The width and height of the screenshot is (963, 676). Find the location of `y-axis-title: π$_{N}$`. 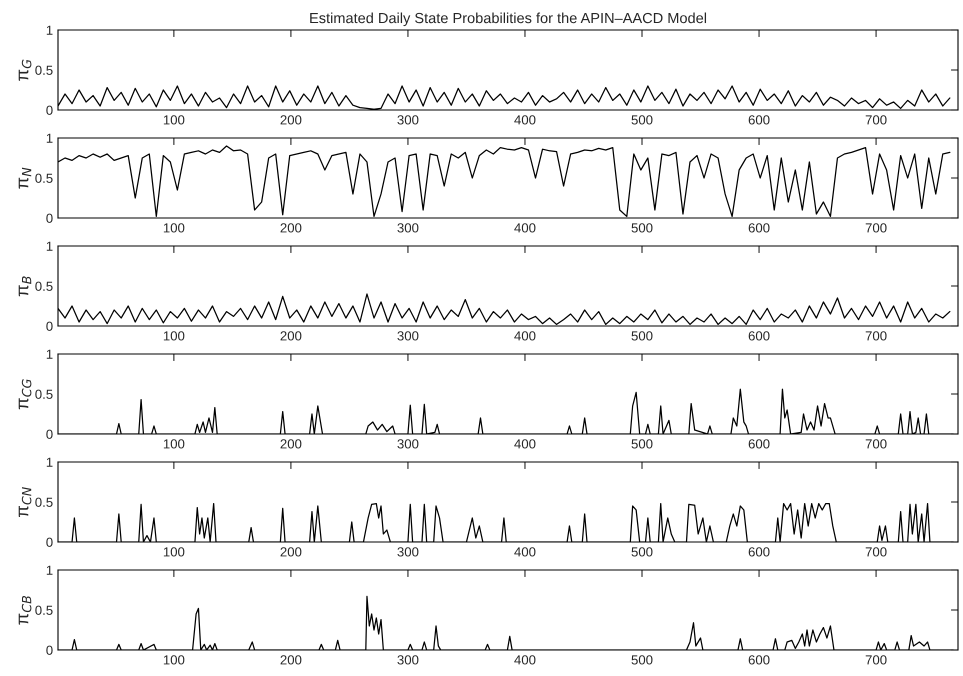

y-axis-title: π$_{N}$ is located at coordinates (25, 178).